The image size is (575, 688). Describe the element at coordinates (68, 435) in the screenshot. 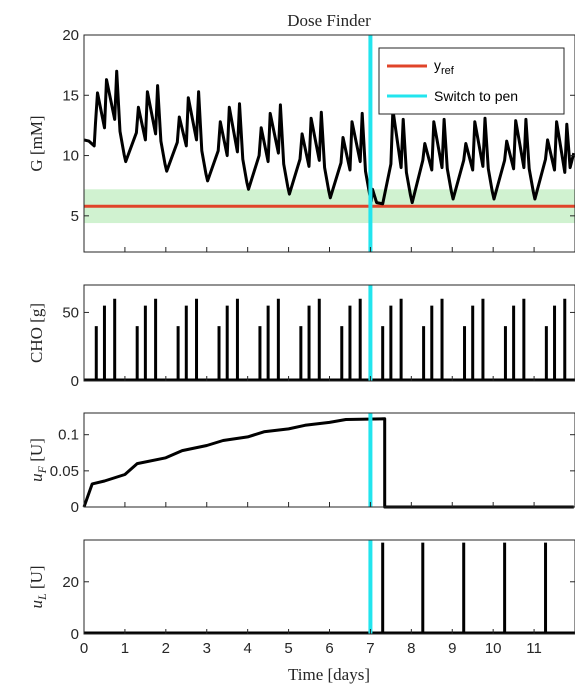

I see `y-tick-label: 0.1` at that location.